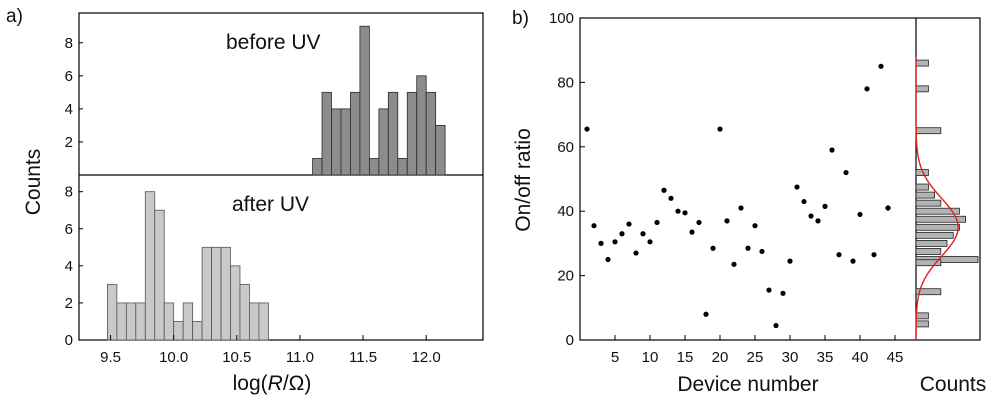  I want to click on panel-b-label: b), so click(520, 18).